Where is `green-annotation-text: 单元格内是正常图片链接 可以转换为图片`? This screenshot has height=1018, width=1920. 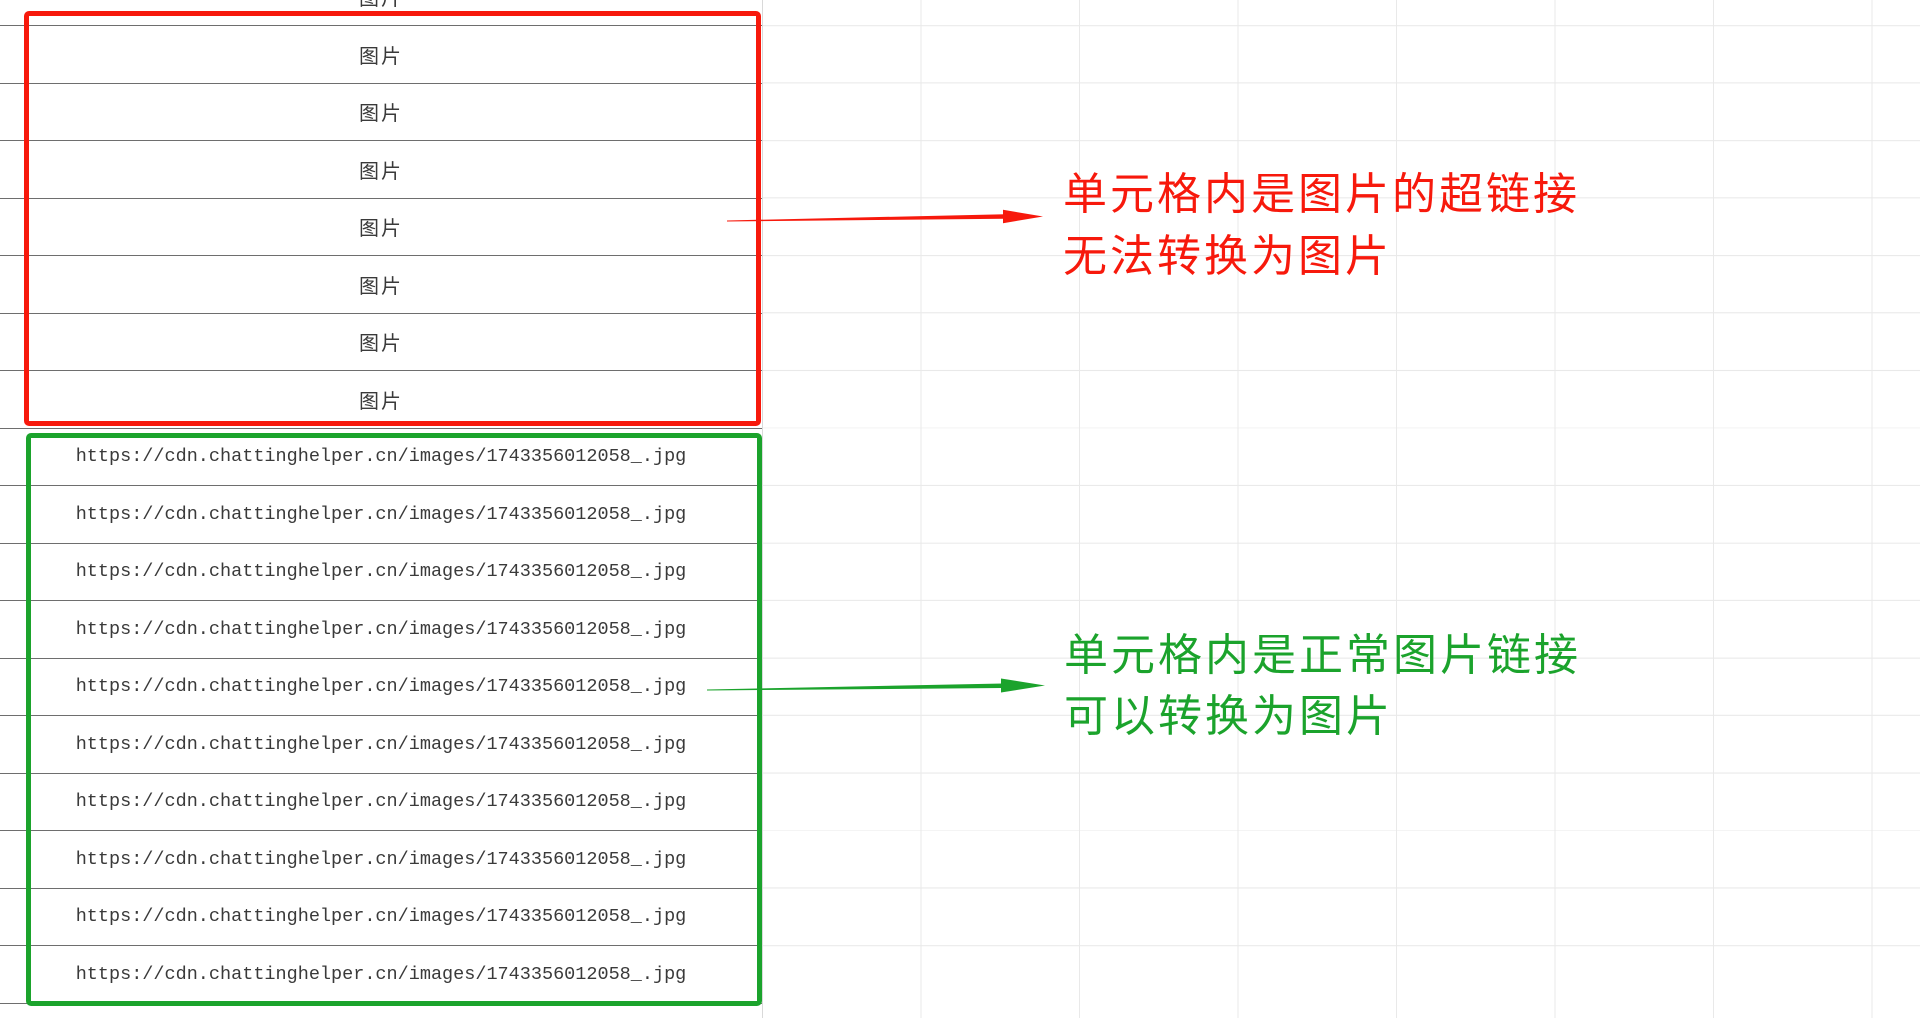
green-annotation-text: 单元格内是正常图片链接 可以转换为图片 is located at coordinates (1322, 686).